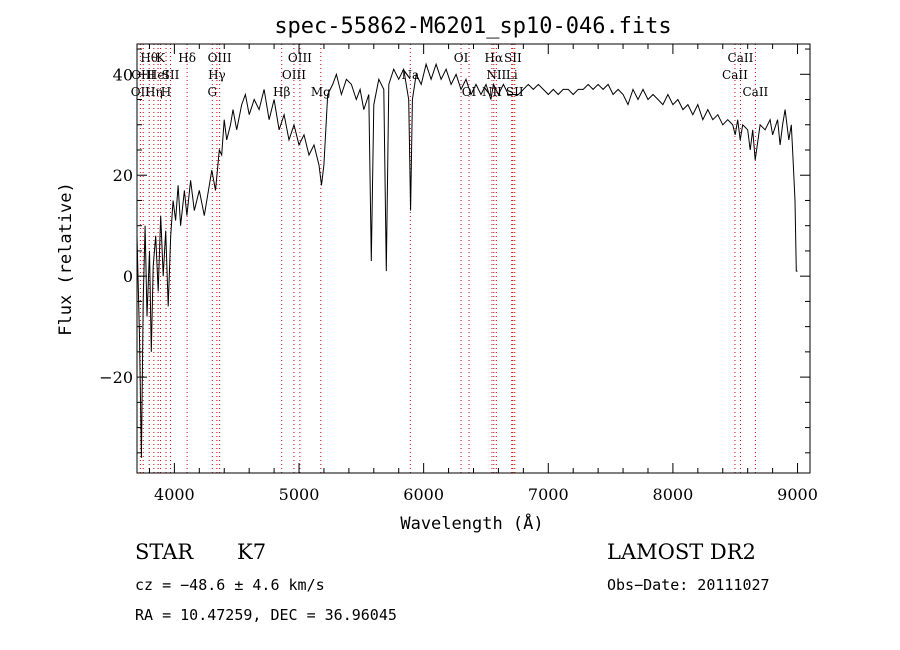 The image size is (900, 650). Describe the element at coordinates (681, 552) in the screenshot. I see `survey-label: LAMOST DR2` at that location.